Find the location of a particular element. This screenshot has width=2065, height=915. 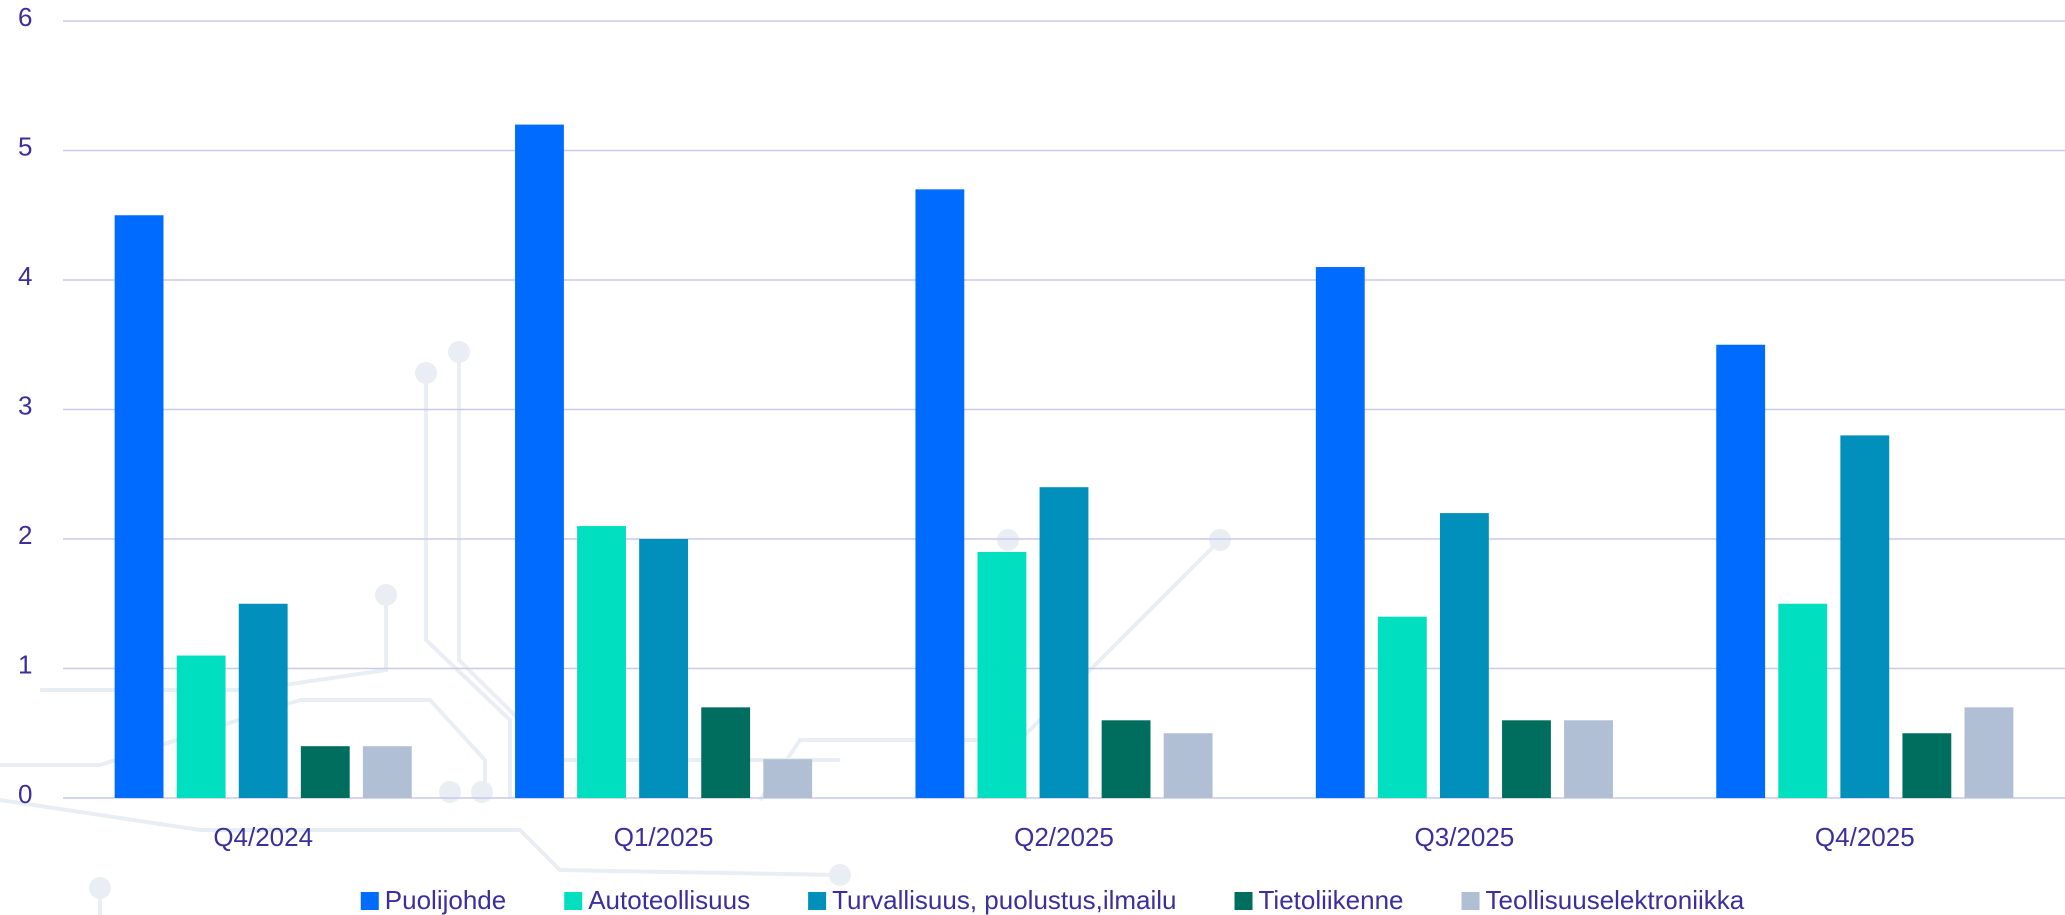

y-tick-label: 1 is located at coordinates (25, 664).